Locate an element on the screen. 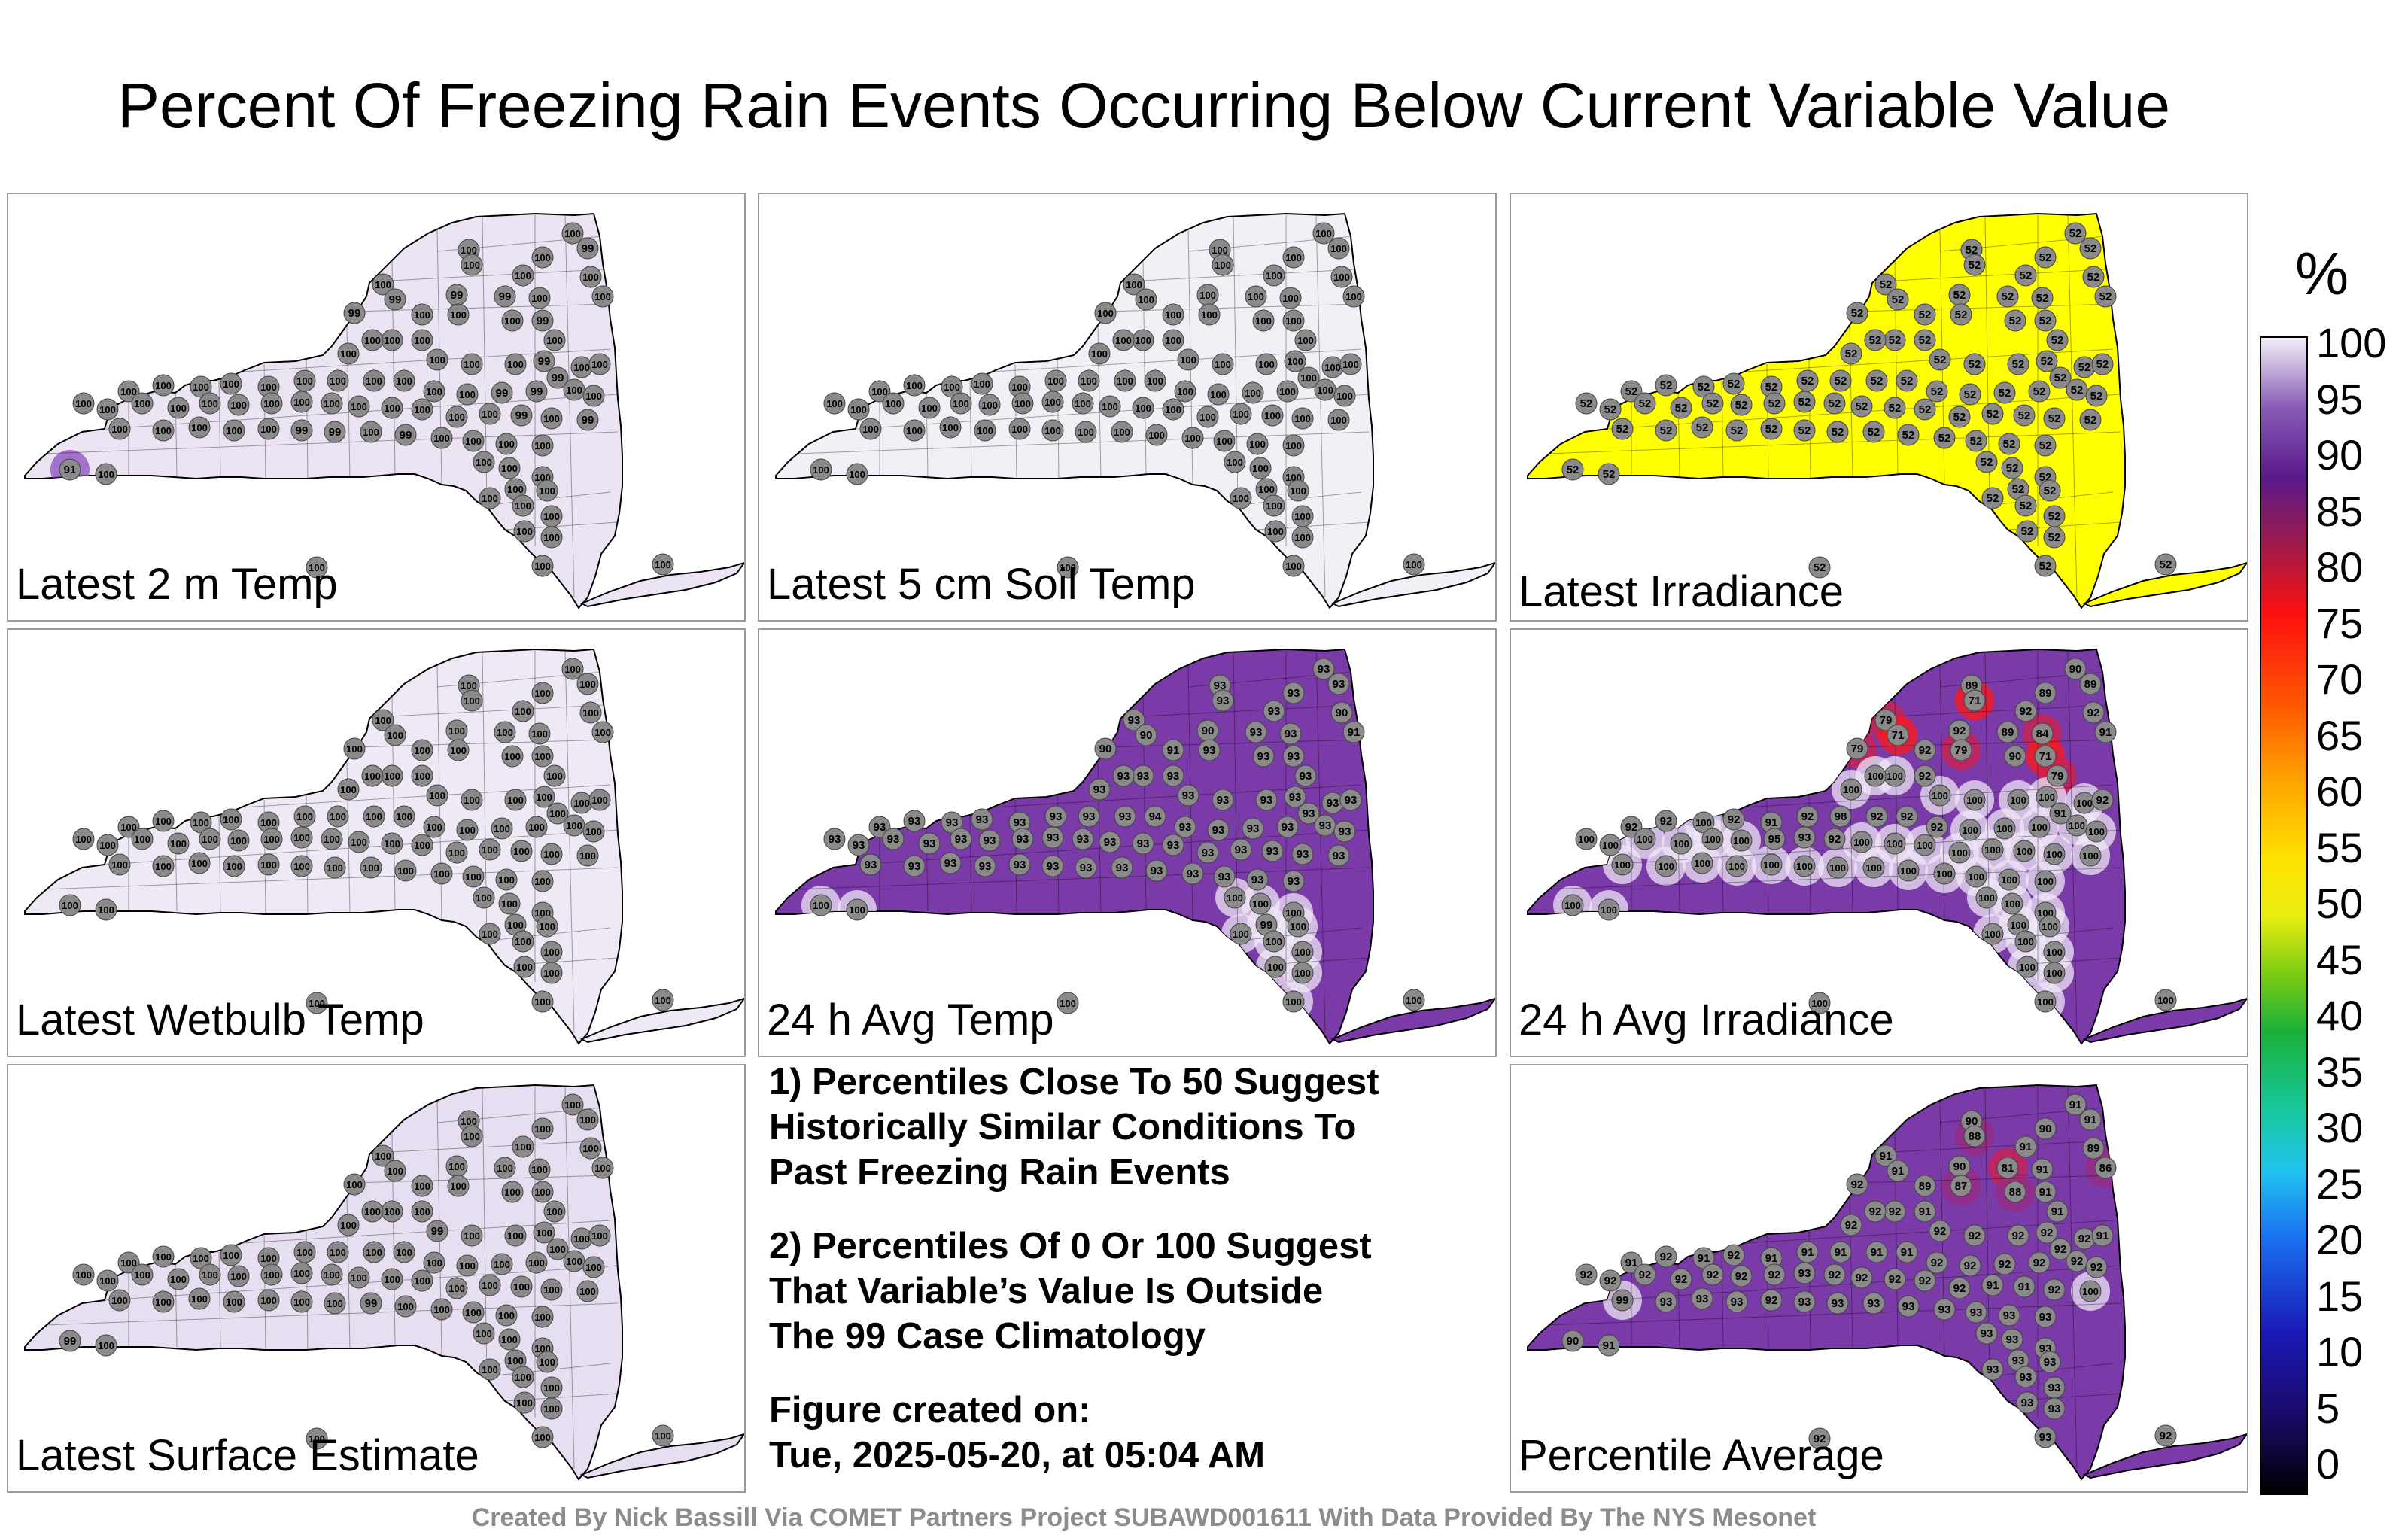 Image resolution: width=2408 pixels, height=1535 pixels. station-value: 84 is located at coordinates (2042, 734).